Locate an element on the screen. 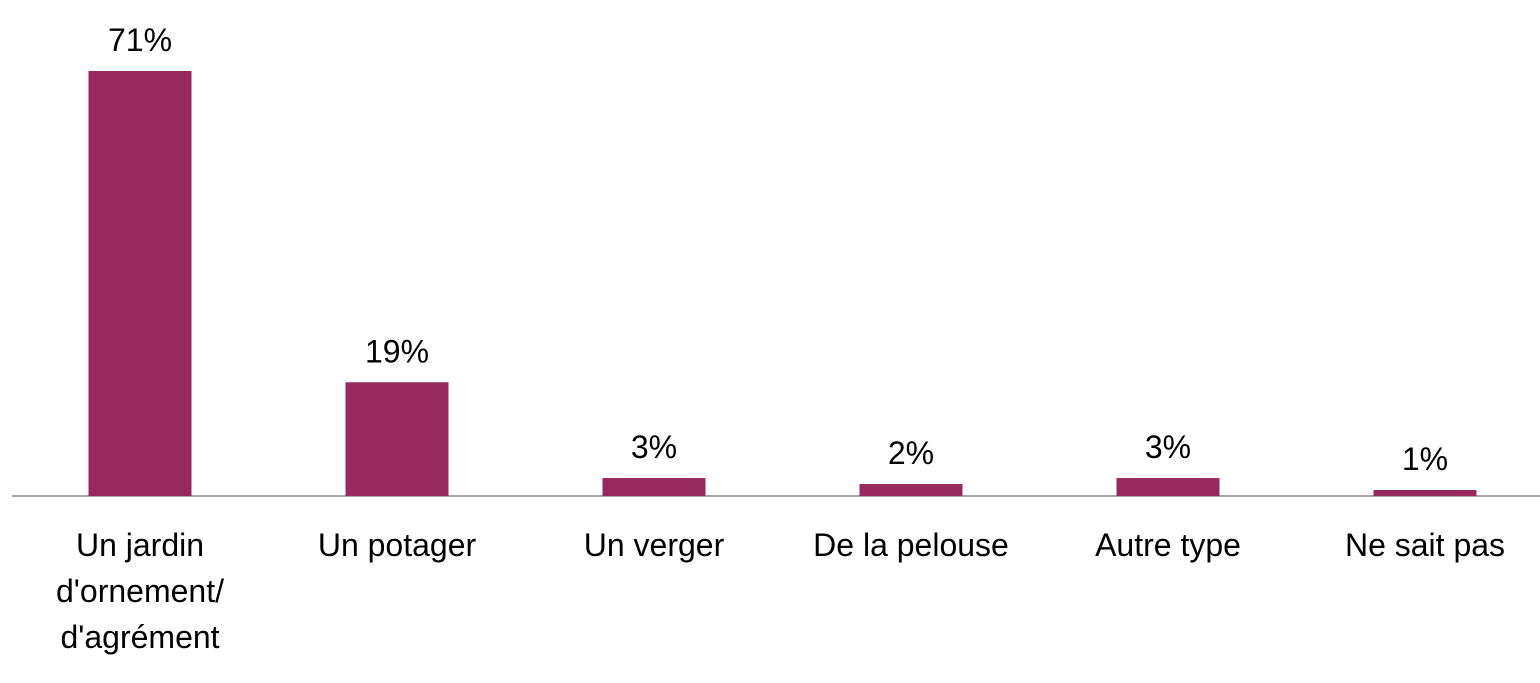 The image size is (1540, 683). data-label: 19% is located at coordinates (397, 351).